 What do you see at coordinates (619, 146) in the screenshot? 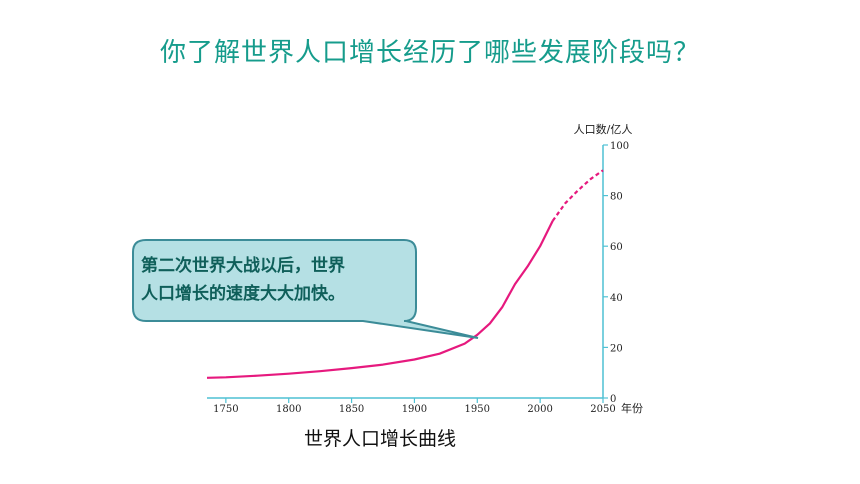
I see `y-tick-label: 100` at bounding box center [619, 146].